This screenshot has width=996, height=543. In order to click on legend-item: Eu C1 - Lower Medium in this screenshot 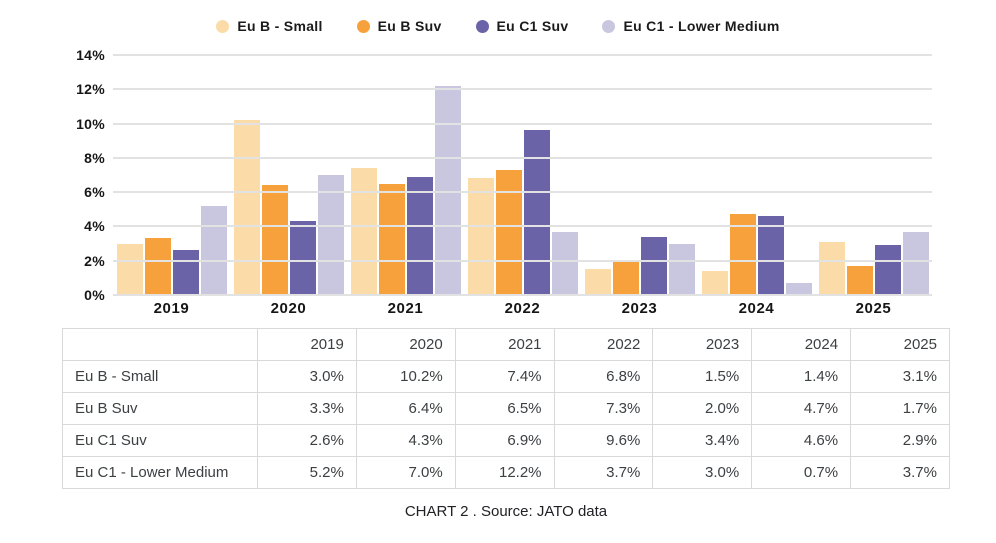, I will do `click(690, 26)`.